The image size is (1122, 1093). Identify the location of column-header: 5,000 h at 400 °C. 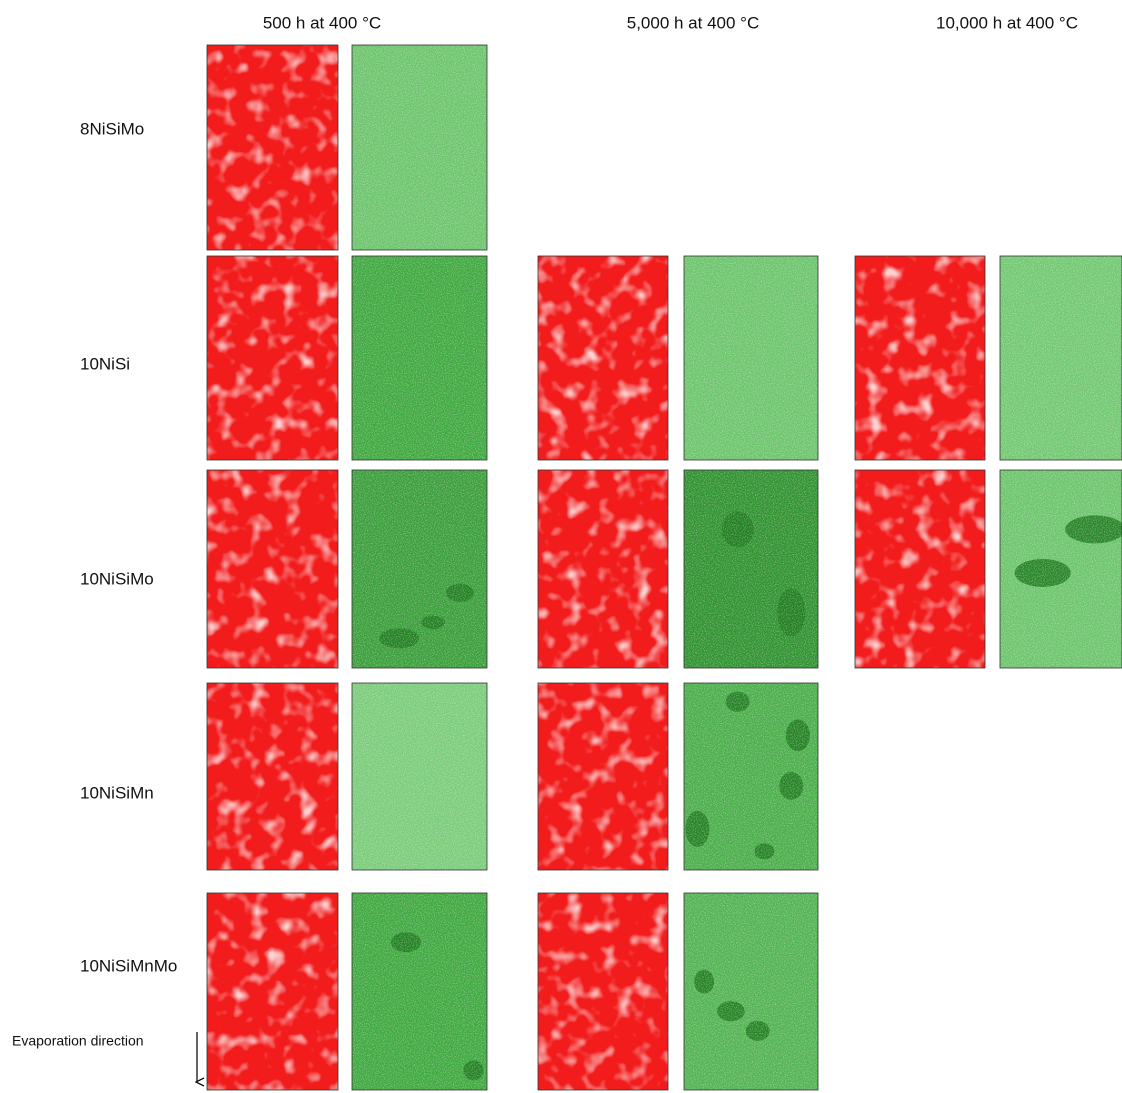
(693, 22).